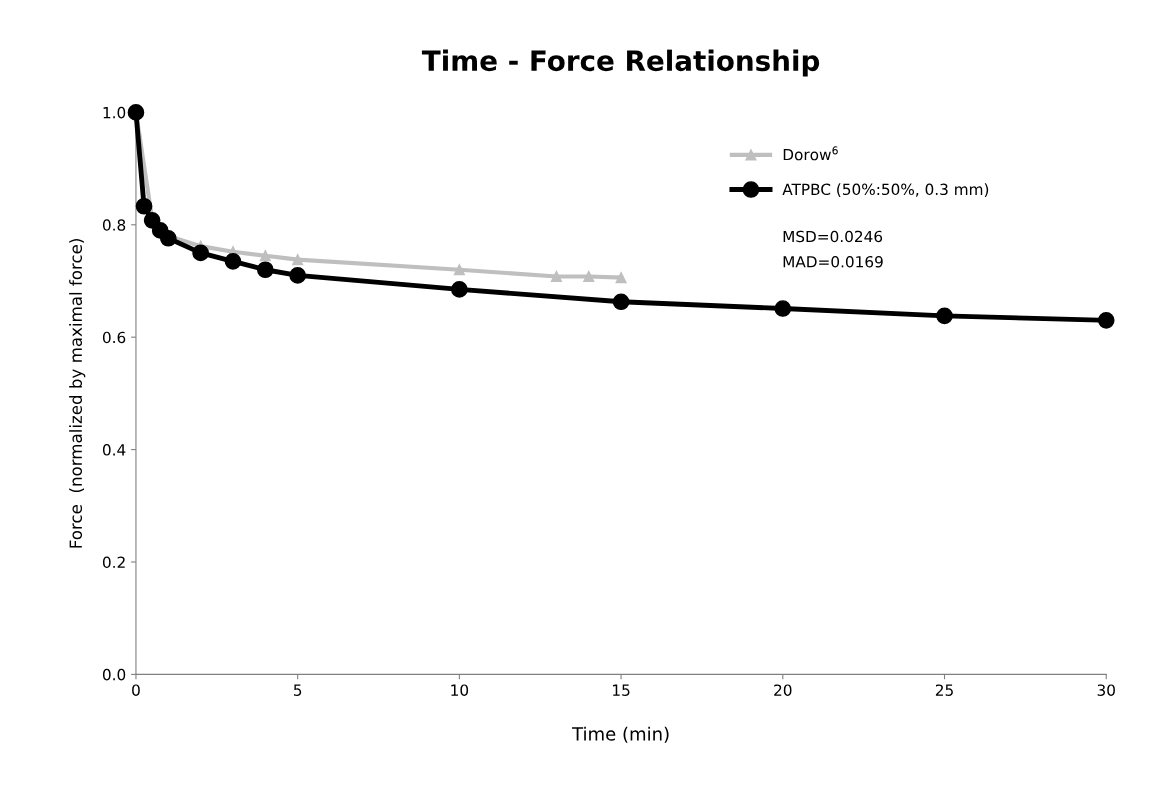  What do you see at coordinates (136, 690) in the screenshot?
I see `x-tick-label: 0` at bounding box center [136, 690].